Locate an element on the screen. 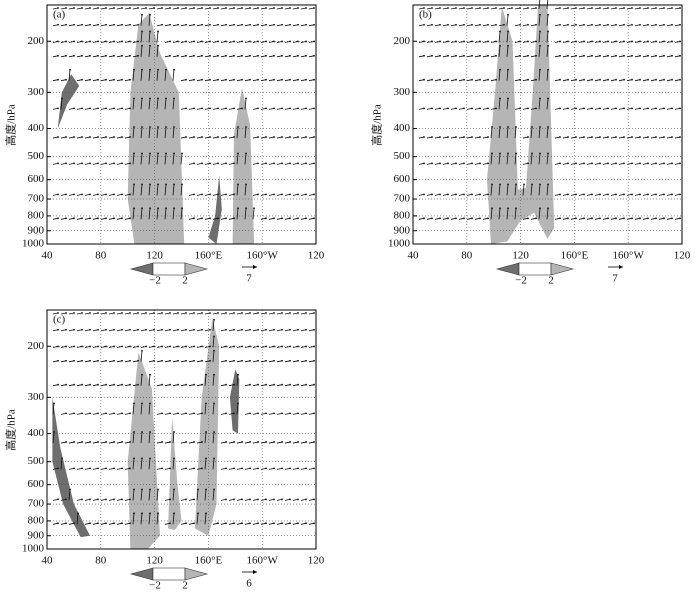 The width and height of the screenshot is (700, 604). shaded-region is located at coordinates (68, 101).